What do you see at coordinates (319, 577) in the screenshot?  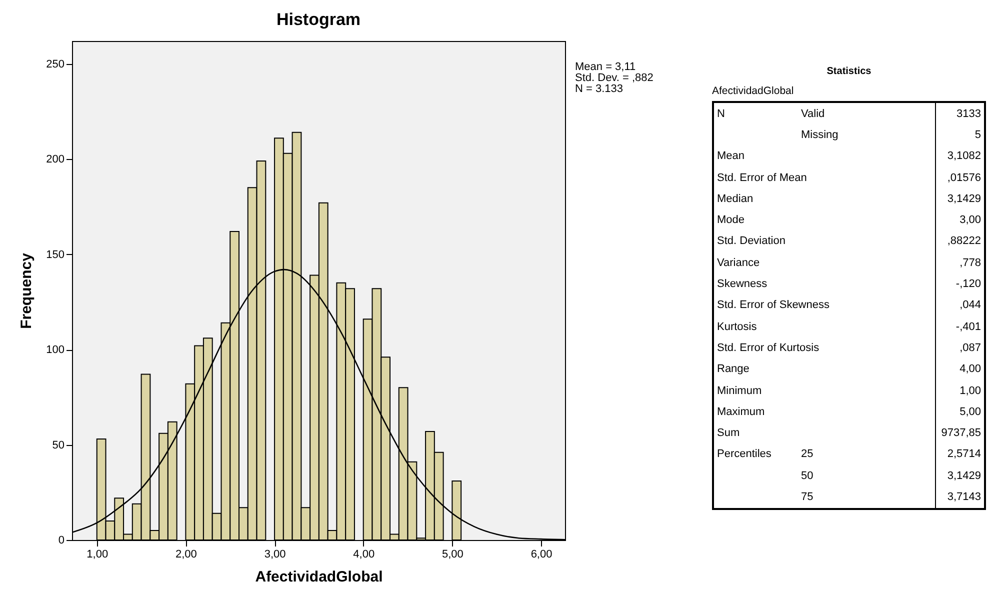 I see `x-axis-title: AfectividadGlobal` at bounding box center [319, 577].